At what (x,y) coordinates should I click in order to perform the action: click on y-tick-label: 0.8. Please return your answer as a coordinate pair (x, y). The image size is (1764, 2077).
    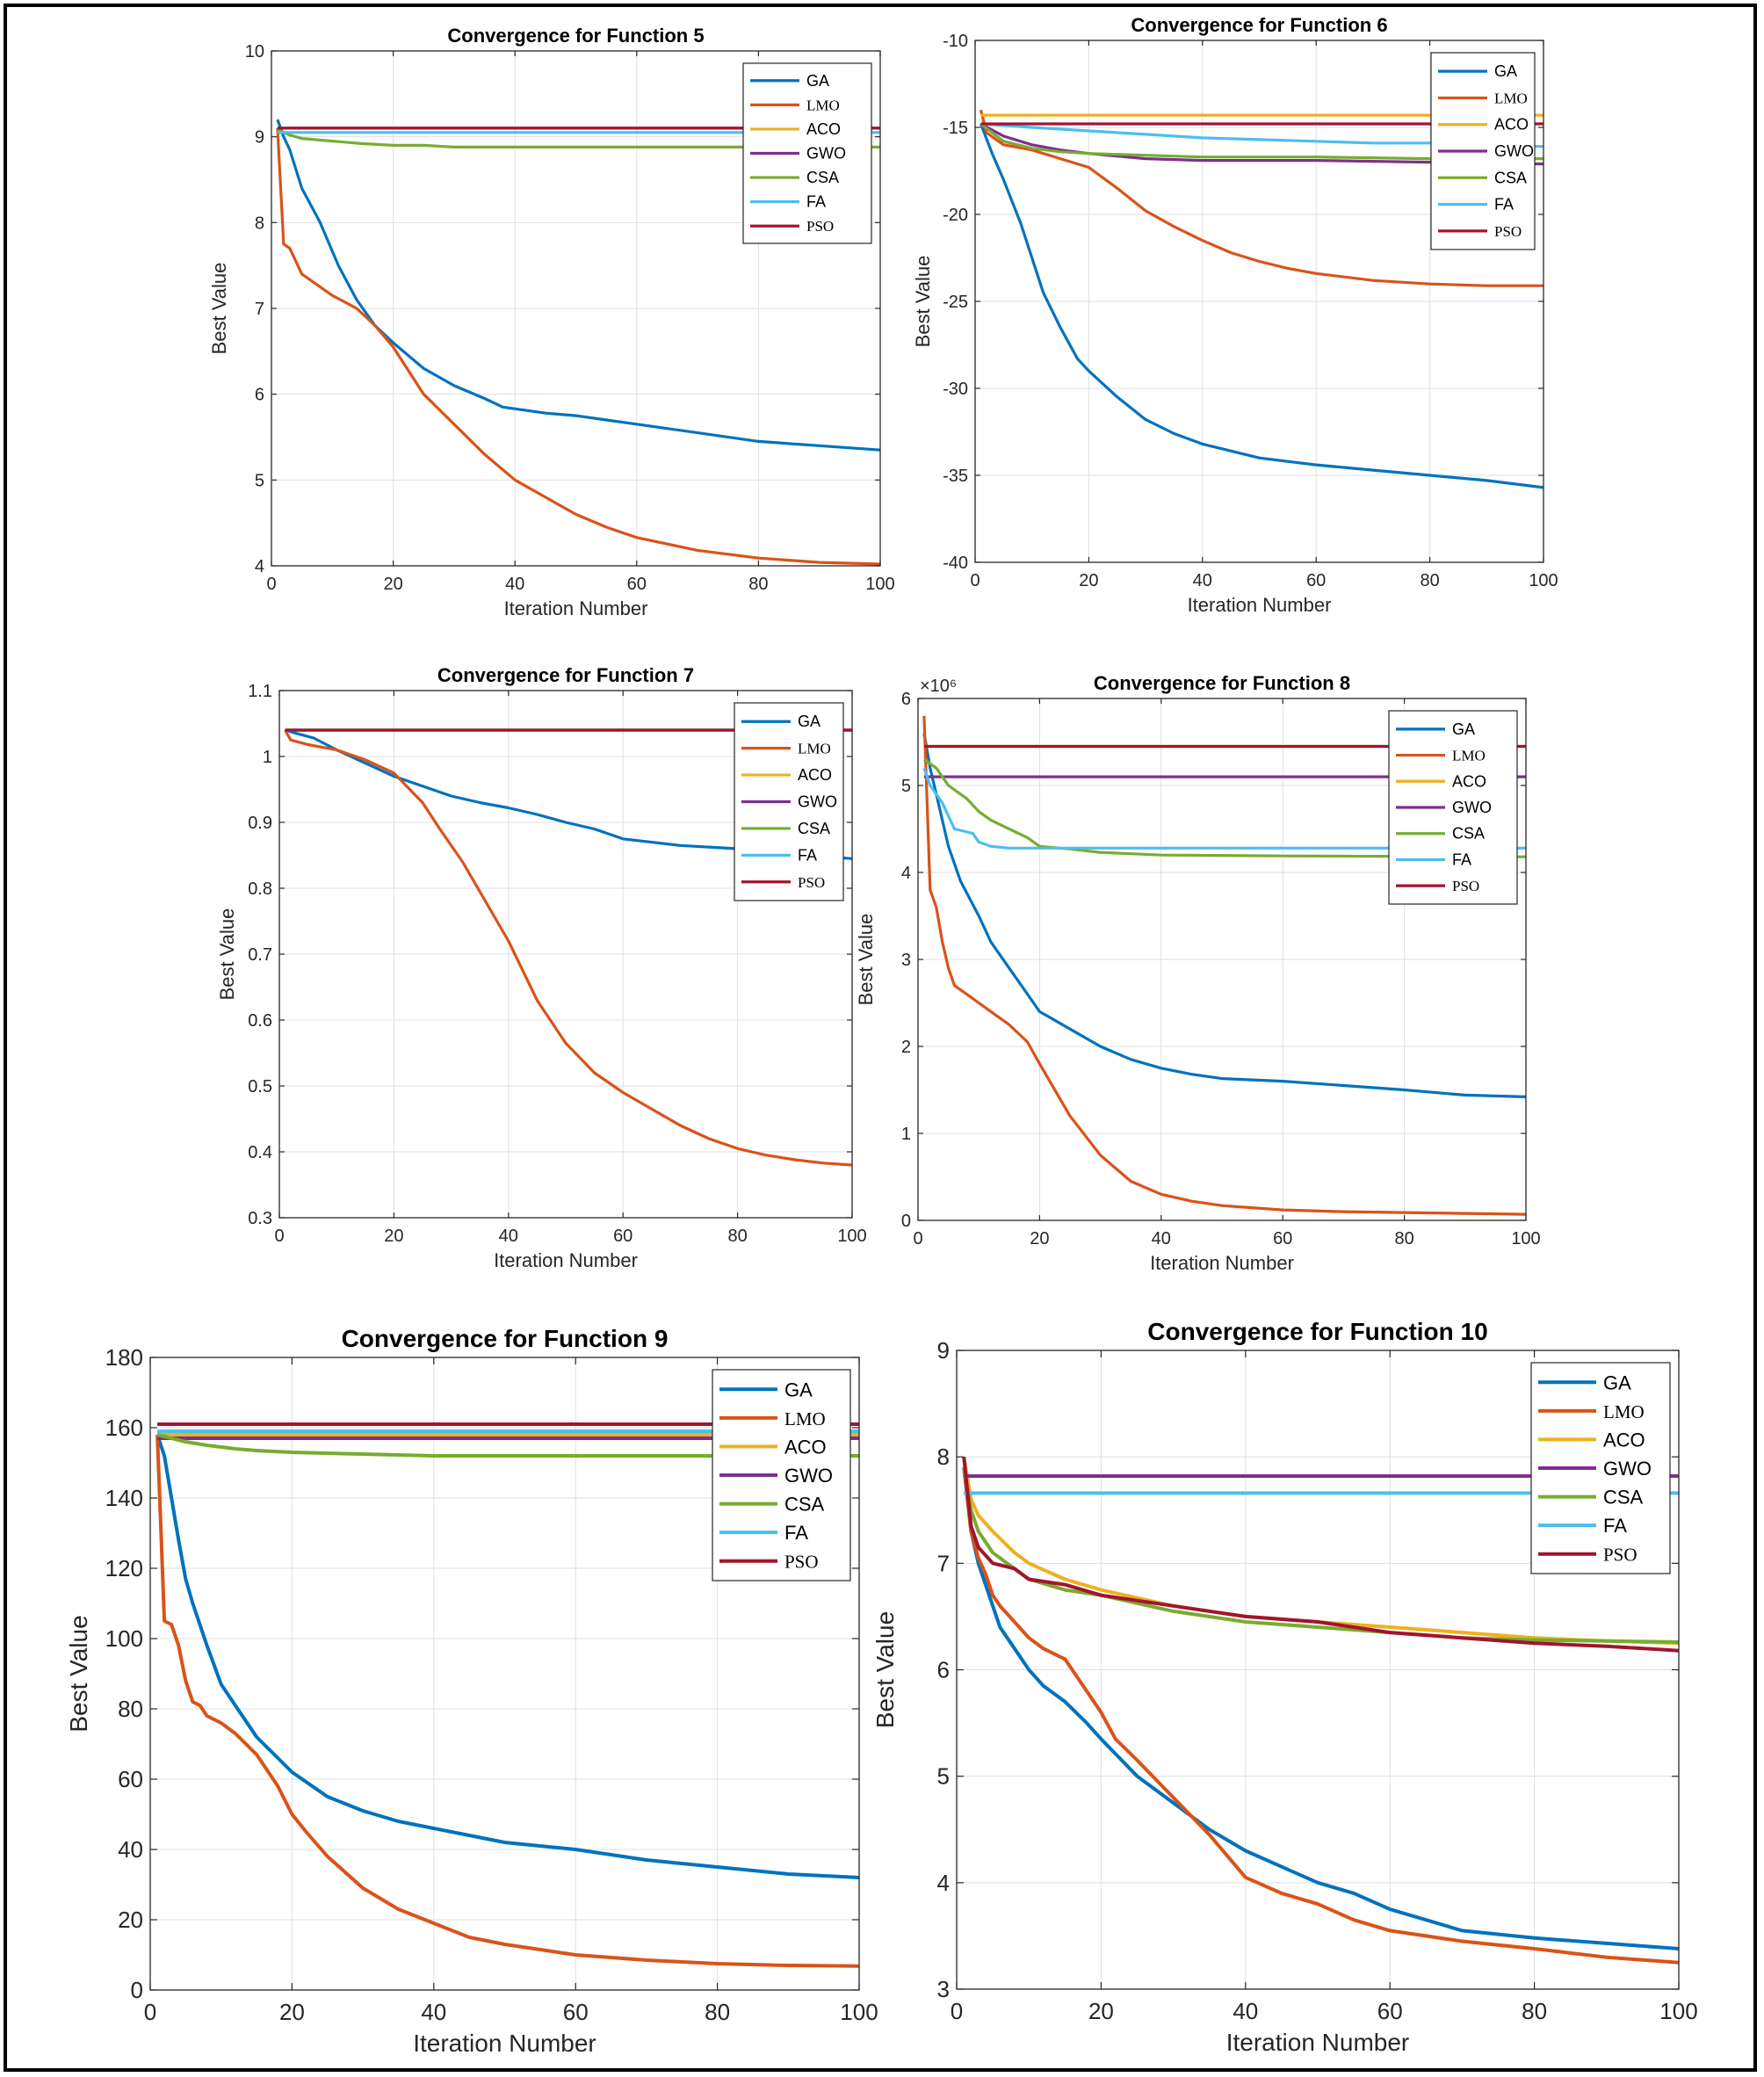
    Looking at the image, I should click on (260, 889).